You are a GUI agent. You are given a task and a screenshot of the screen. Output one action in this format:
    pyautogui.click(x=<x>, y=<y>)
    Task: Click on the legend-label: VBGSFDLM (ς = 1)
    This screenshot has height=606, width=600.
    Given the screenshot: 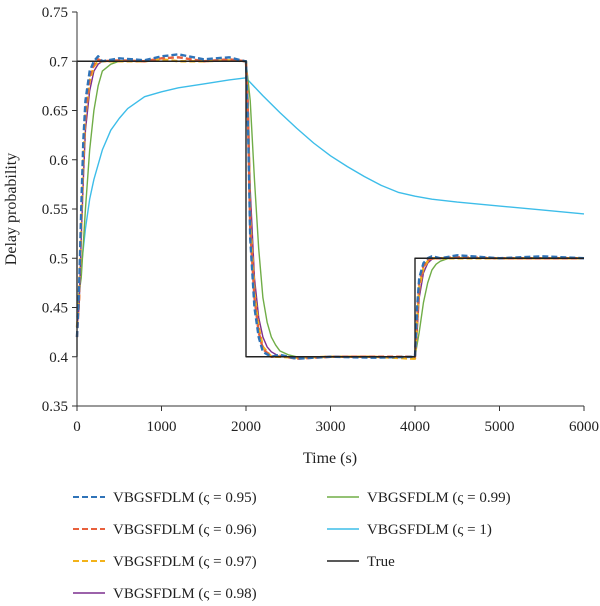 What is the action you would take?
    pyautogui.click(x=429, y=530)
    